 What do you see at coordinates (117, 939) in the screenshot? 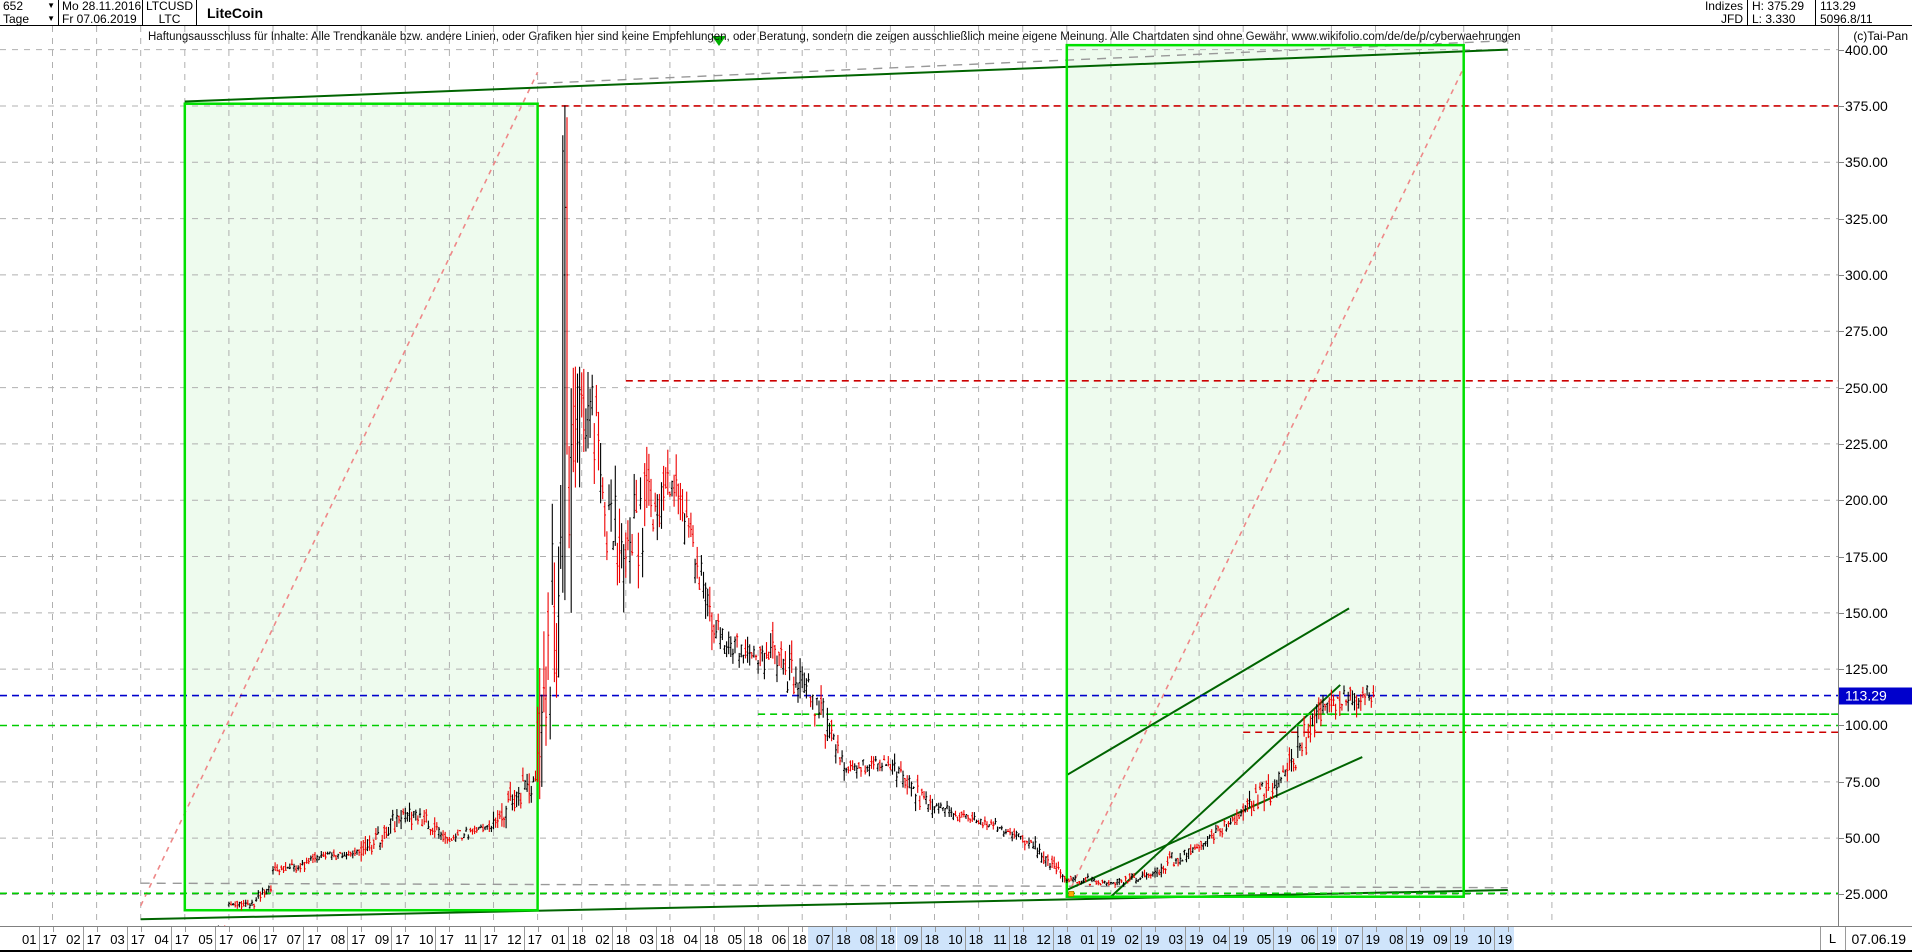
I see `date-tick-month: 03` at bounding box center [117, 939].